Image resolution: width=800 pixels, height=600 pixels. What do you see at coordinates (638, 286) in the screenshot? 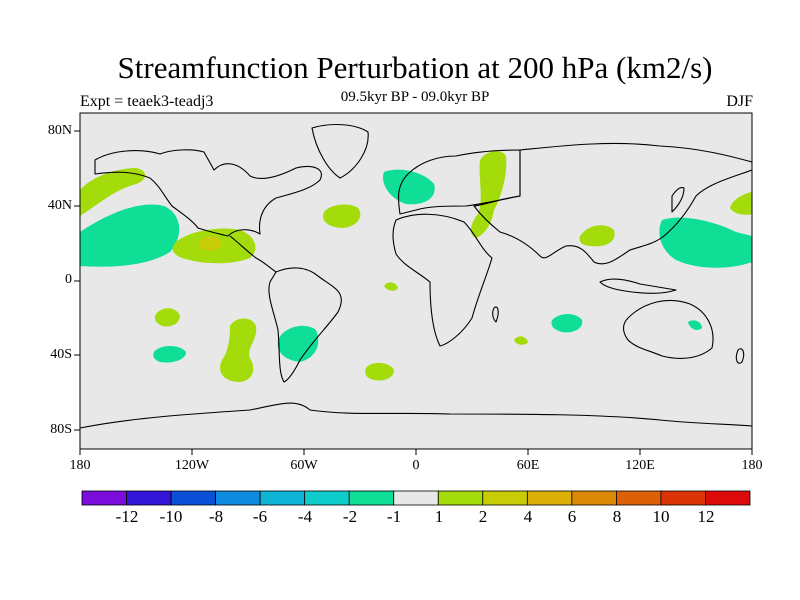
I see `coastline-indonesia` at bounding box center [638, 286].